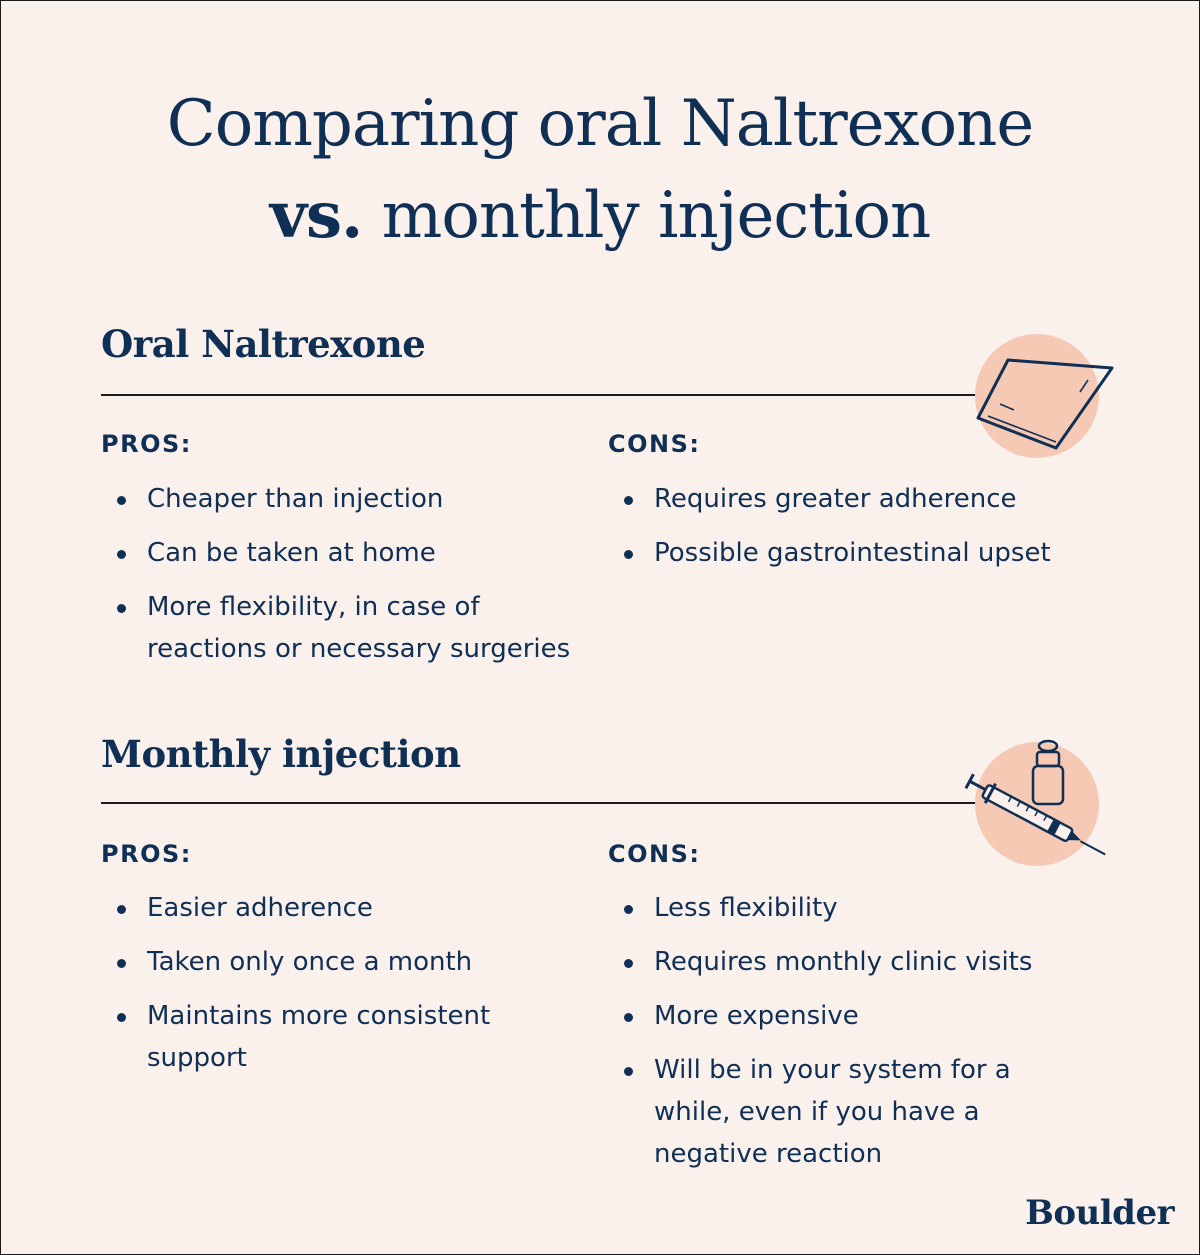 This screenshot has height=1255, width=1200. What do you see at coordinates (538, 395) in the screenshot?
I see `section-divider-oral` at bounding box center [538, 395].